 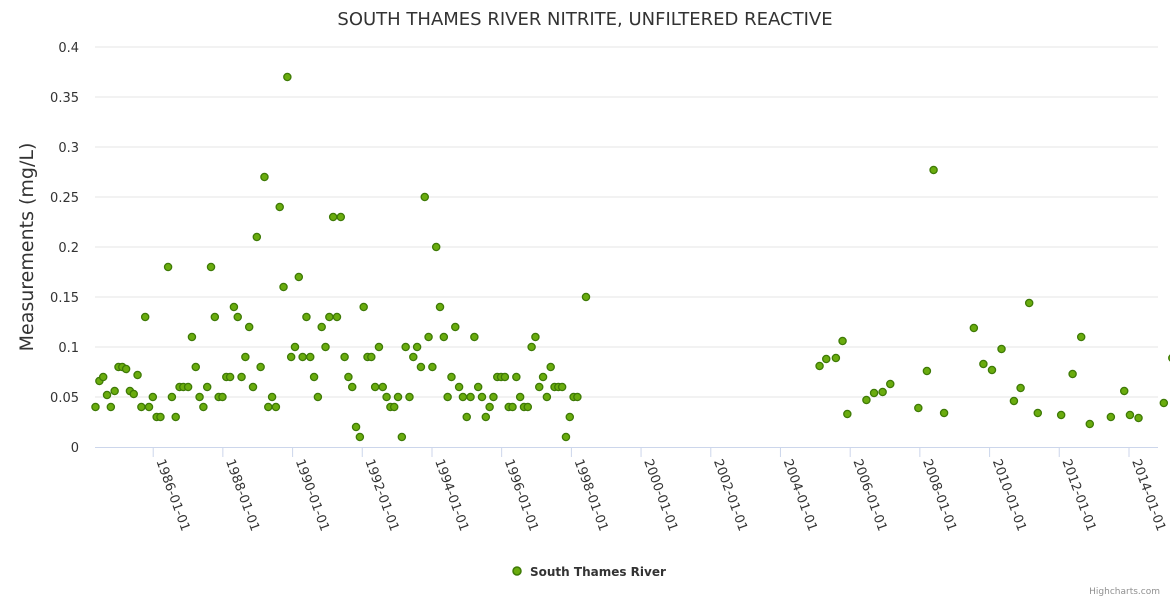 What do you see at coordinates (1124, 592) in the screenshot?
I see `credits-link: Highcharts.com` at bounding box center [1124, 592].